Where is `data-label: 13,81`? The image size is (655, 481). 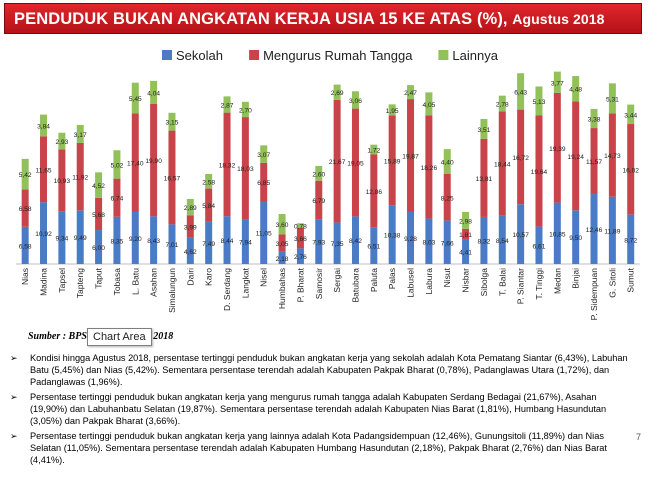
data-label: 13,81 is located at coordinates (484, 179).